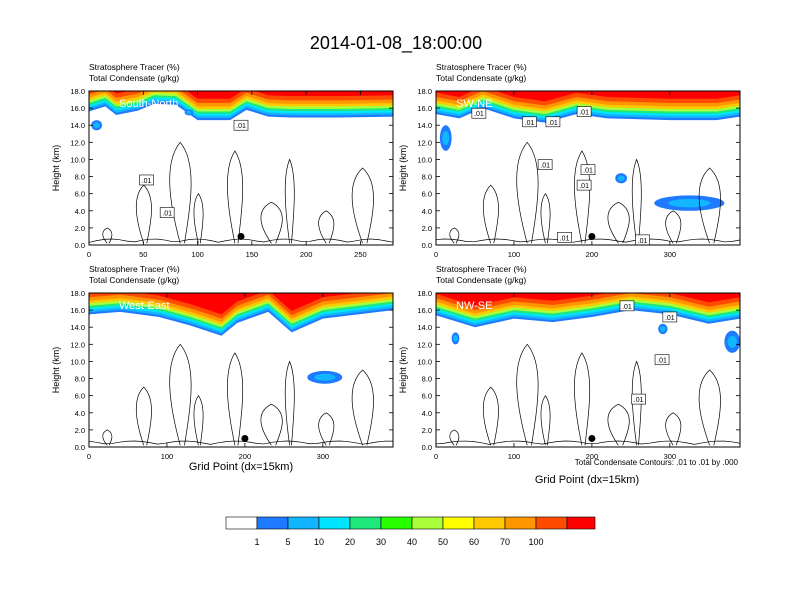  I want to click on x-tick-label: 50, so click(143, 254).